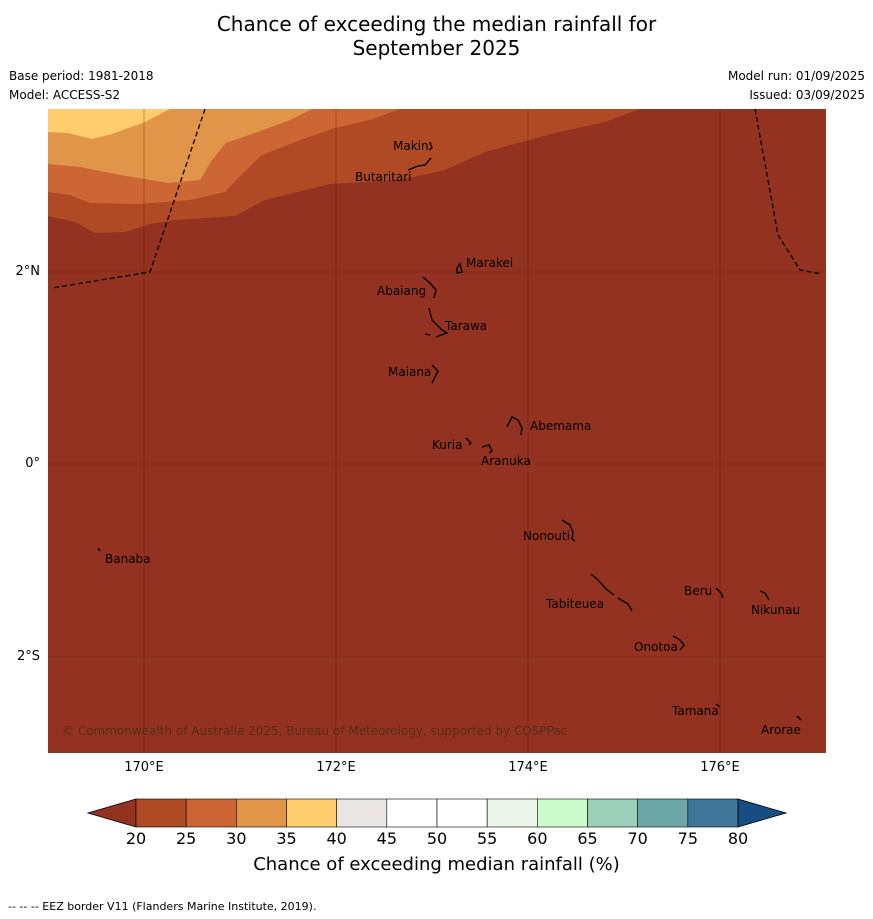  I want to click on place-label-tamana: Tamana, so click(695, 711).